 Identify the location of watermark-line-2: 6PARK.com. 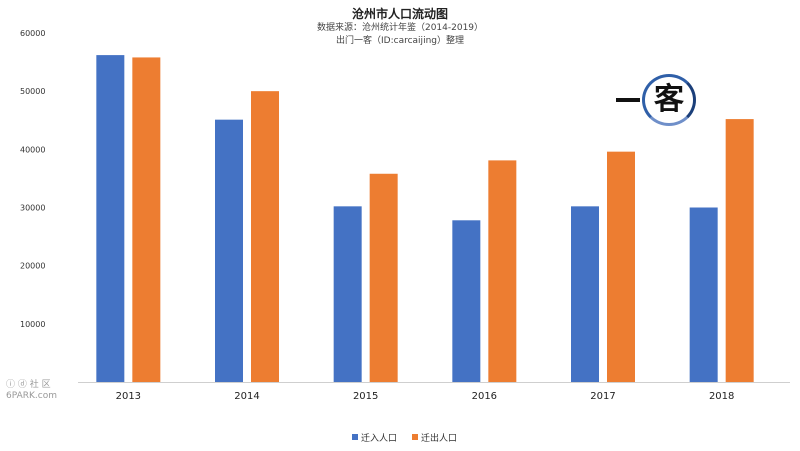
(31, 396).